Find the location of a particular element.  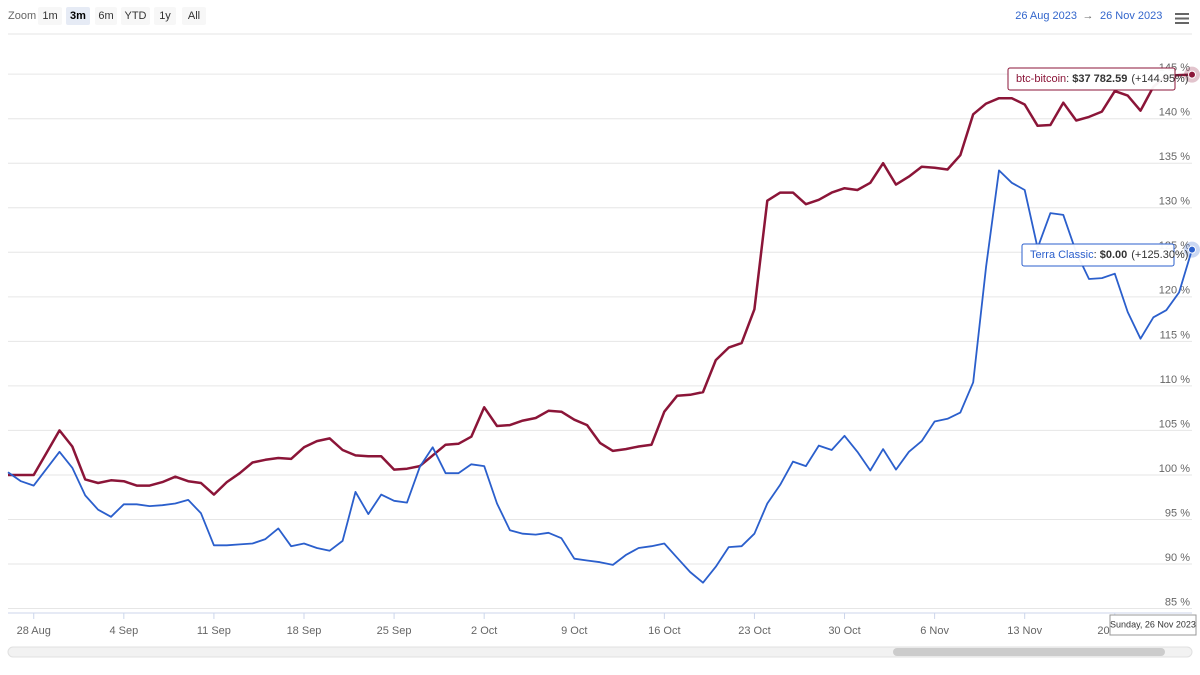

y-tick-label: 130 % is located at coordinates (1174, 202).